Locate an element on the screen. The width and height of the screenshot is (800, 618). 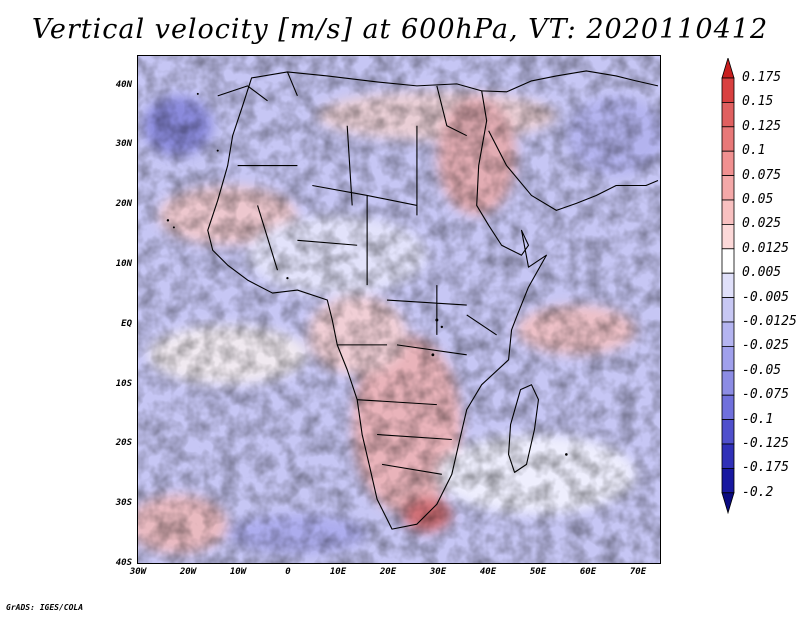
lat-label-40n: 40N is located at coordinates (123, 85).